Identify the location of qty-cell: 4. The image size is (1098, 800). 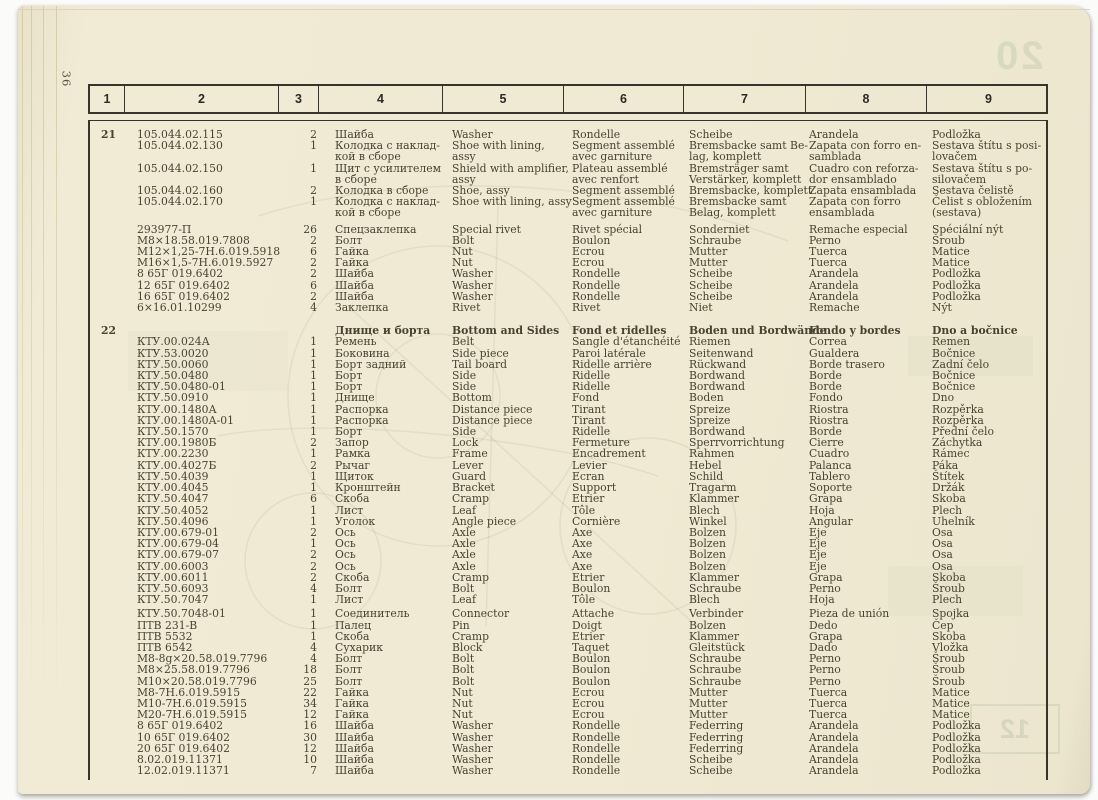
(313, 588).